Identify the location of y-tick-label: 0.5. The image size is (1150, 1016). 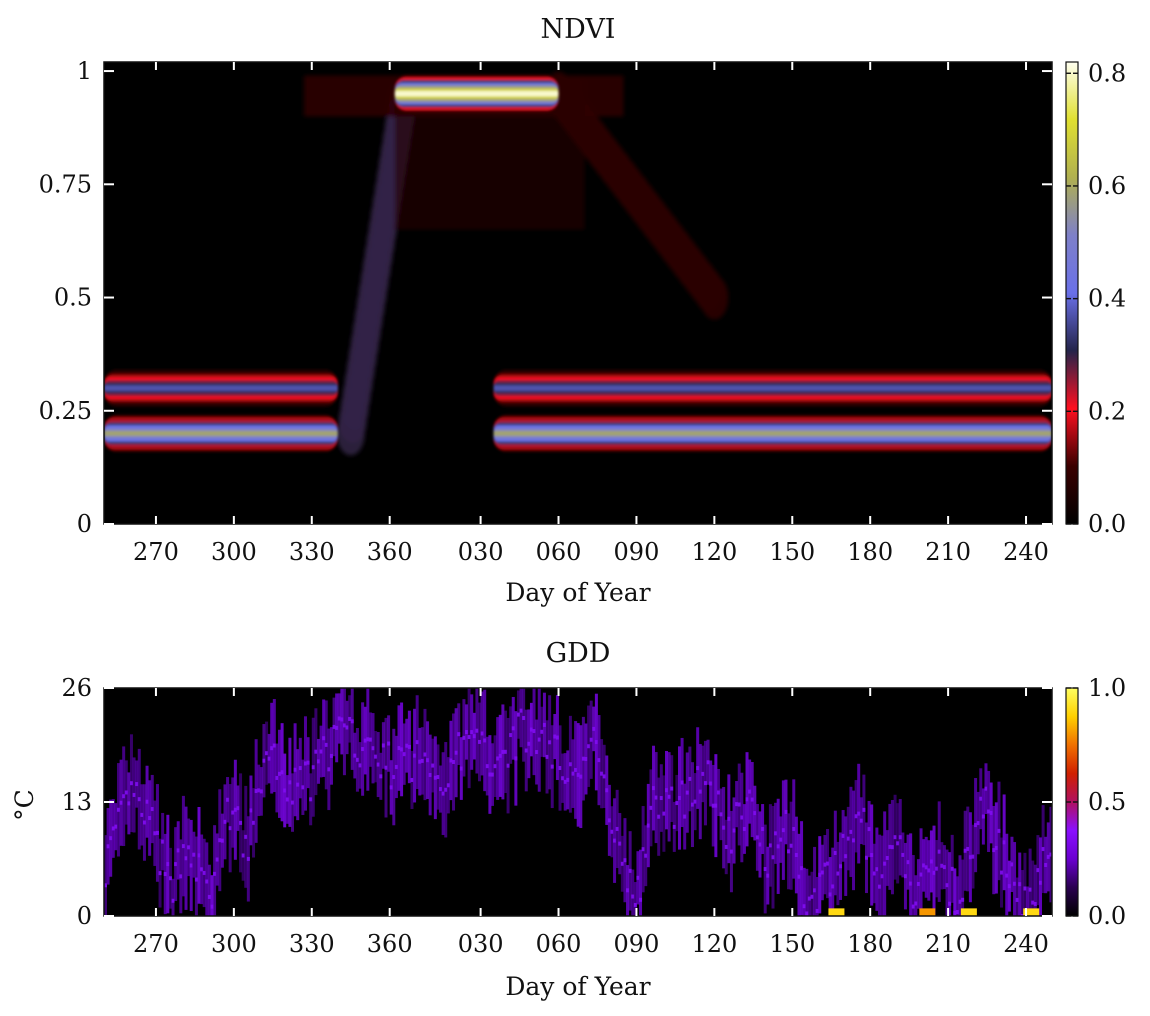
(73, 298).